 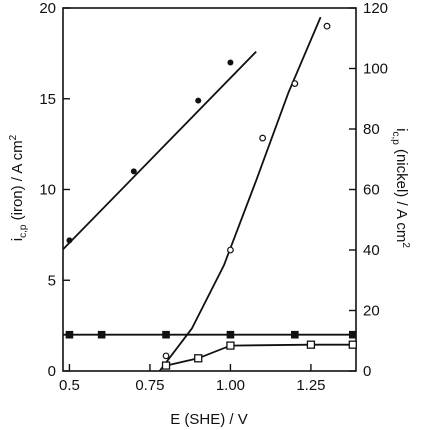 What do you see at coordinates (23, 231) in the screenshot?
I see `y-left-label-subscript: c,p` at bounding box center [23, 231].